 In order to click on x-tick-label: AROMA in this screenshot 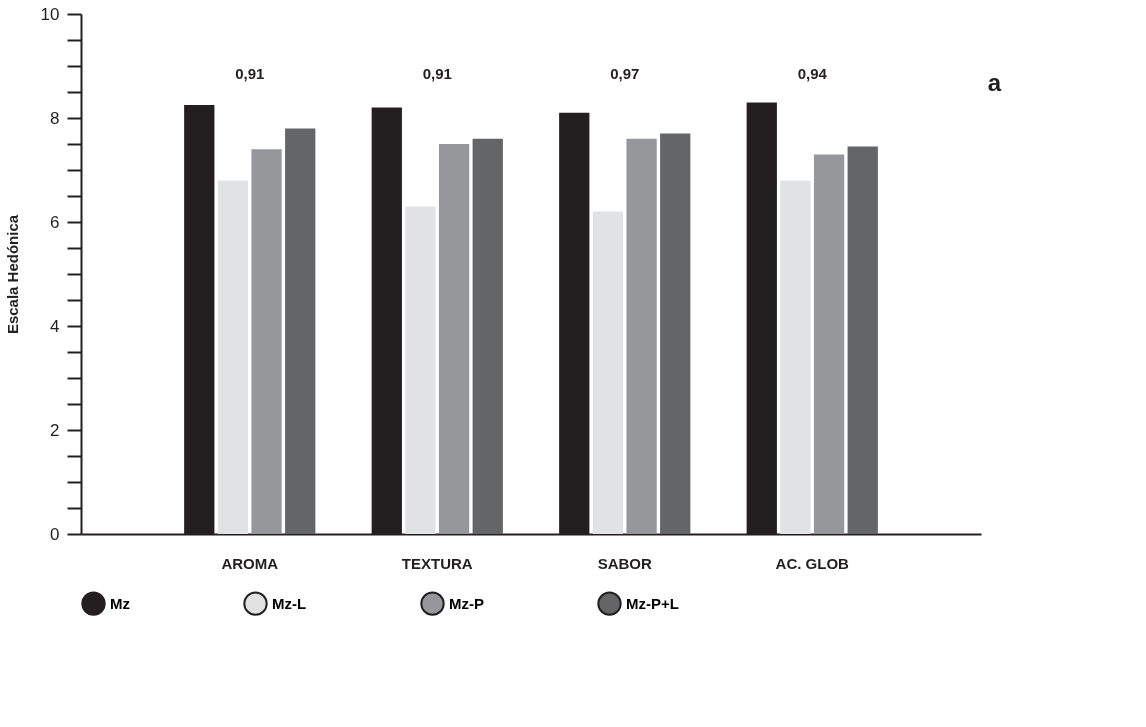, I will do `click(250, 563)`.